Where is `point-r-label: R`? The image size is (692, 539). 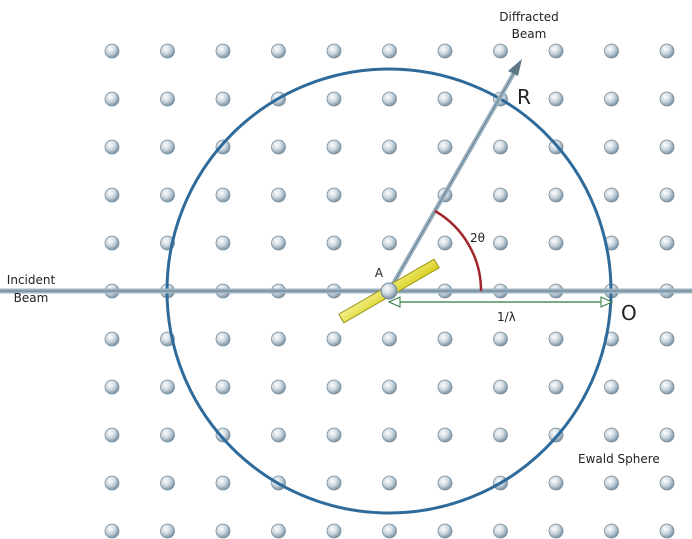
point-r-label: R is located at coordinates (524, 97).